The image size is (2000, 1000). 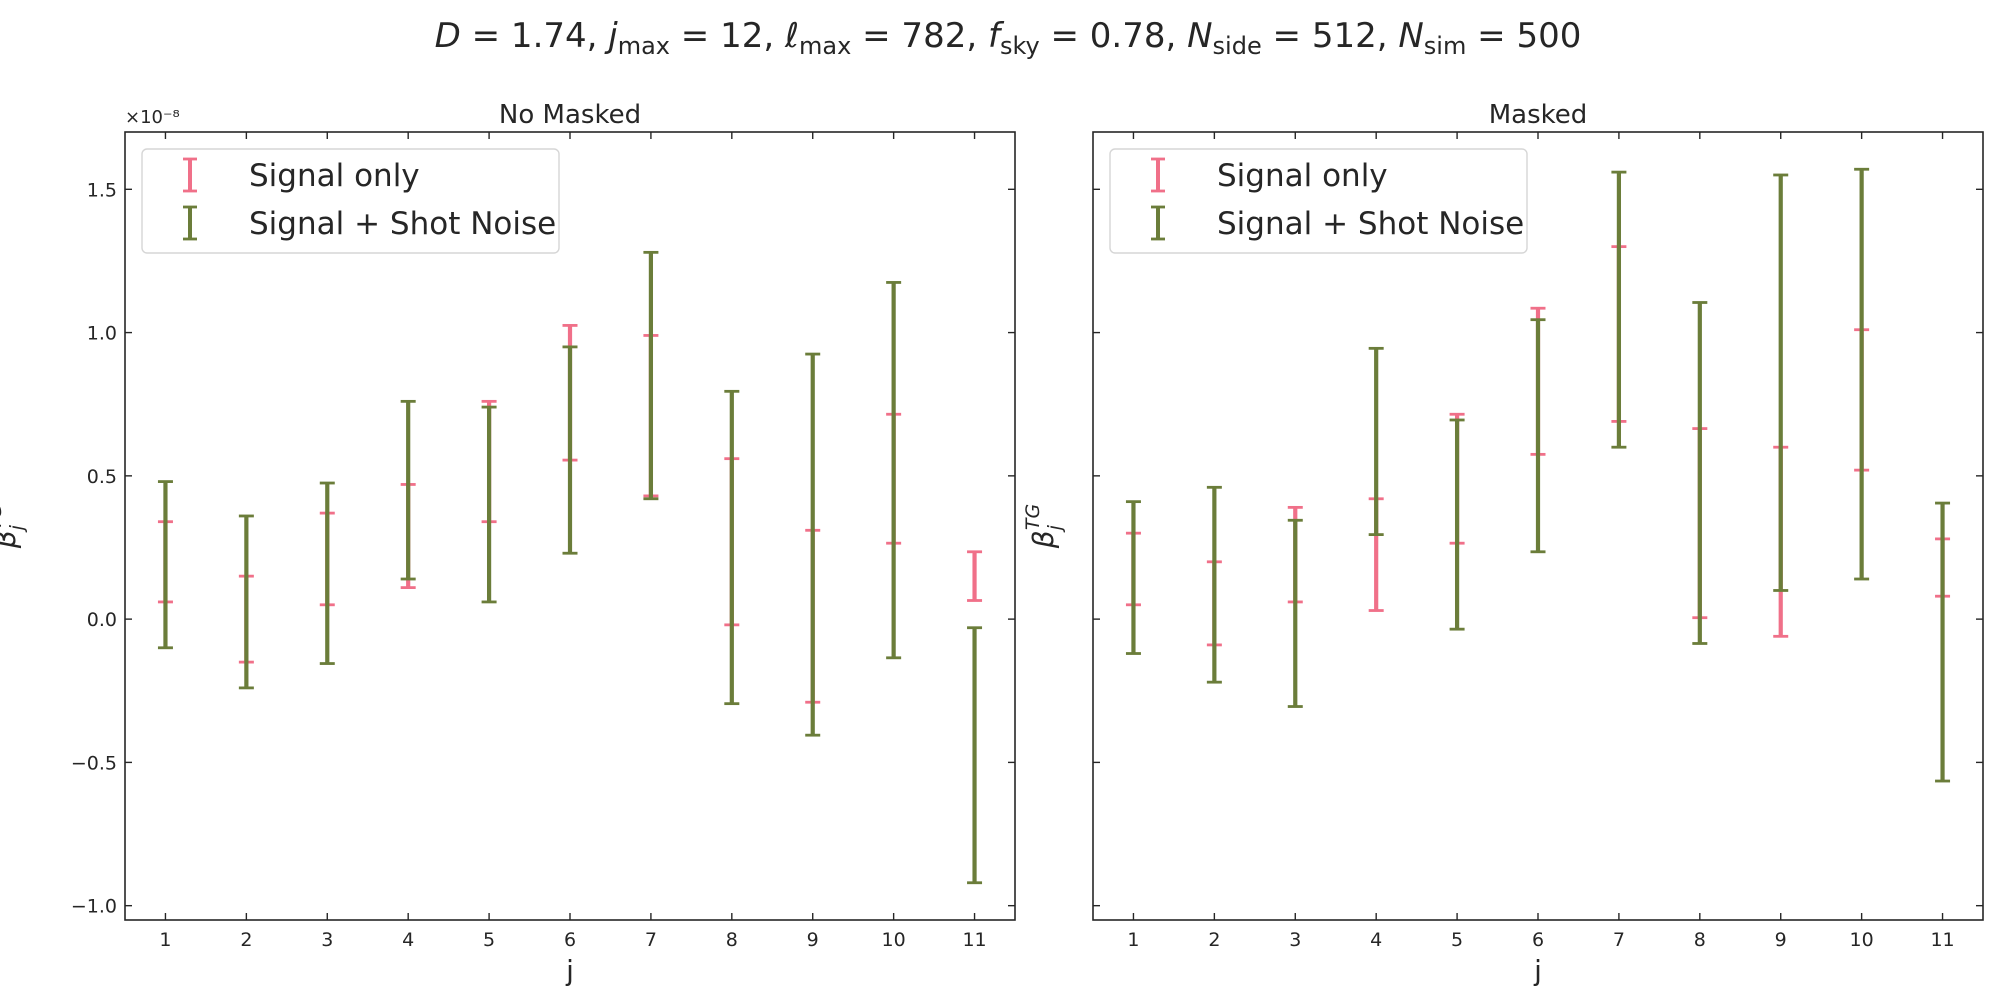 I want to click on panel-title: Masked, so click(x=1538, y=115).